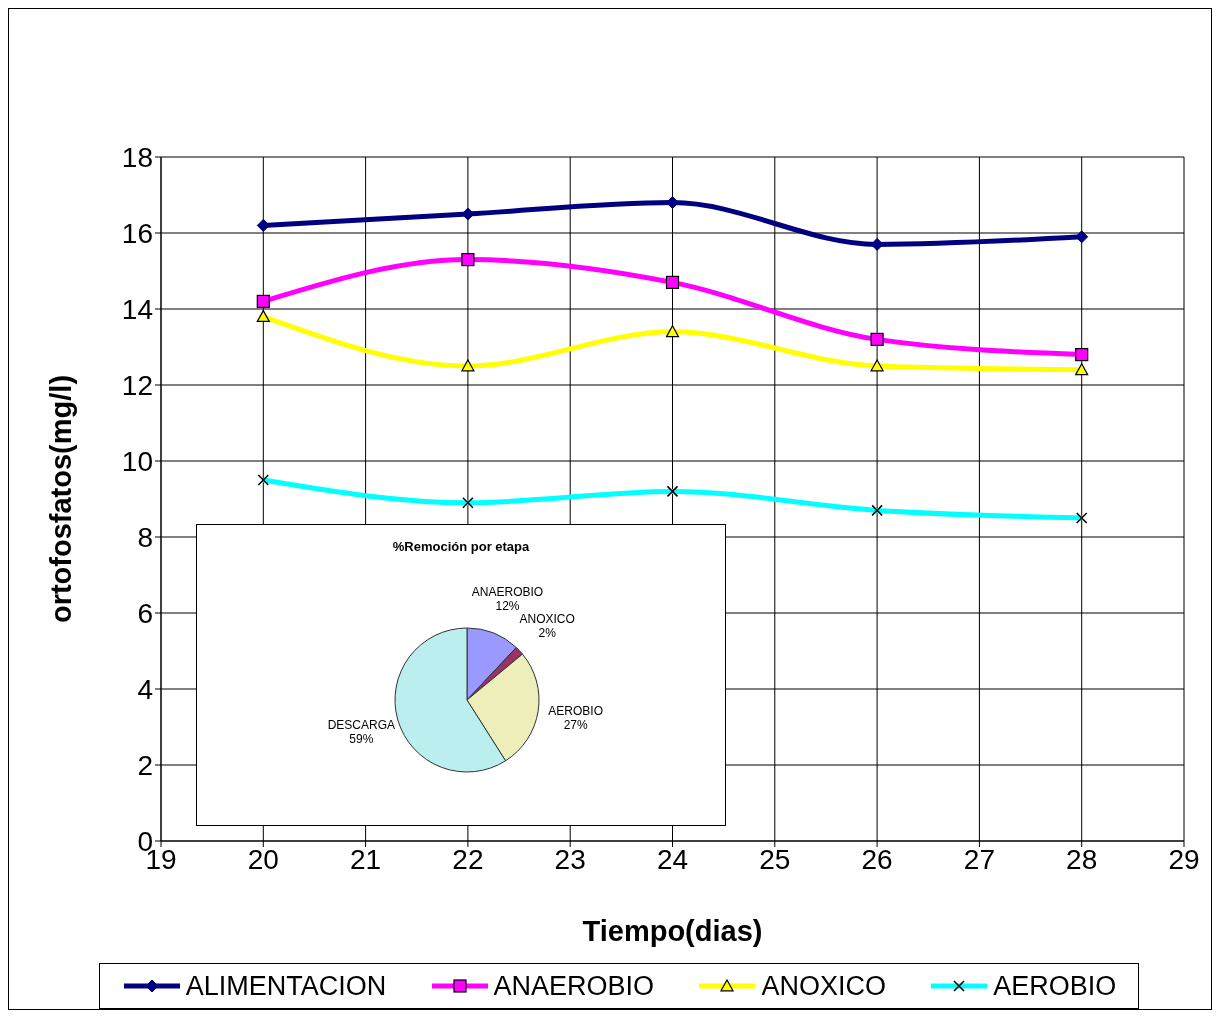  Describe the element at coordinates (137, 385) in the screenshot. I see `y-tick-label: 12` at that location.